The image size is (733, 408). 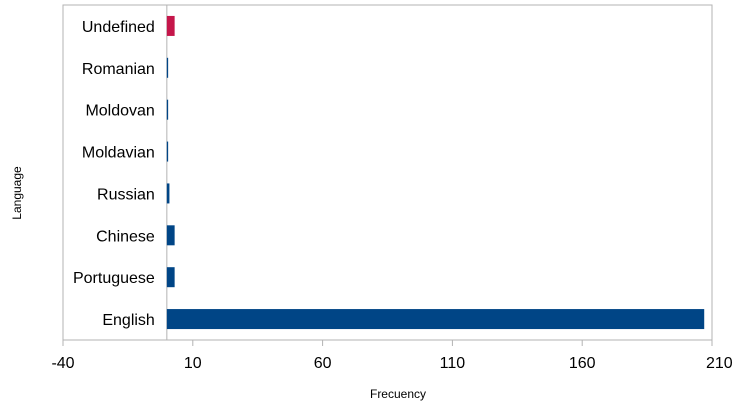 What do you see at coordinates (170, 235) in the screenshot?
I see `bar-chinese` at bounding box center [170, 235].